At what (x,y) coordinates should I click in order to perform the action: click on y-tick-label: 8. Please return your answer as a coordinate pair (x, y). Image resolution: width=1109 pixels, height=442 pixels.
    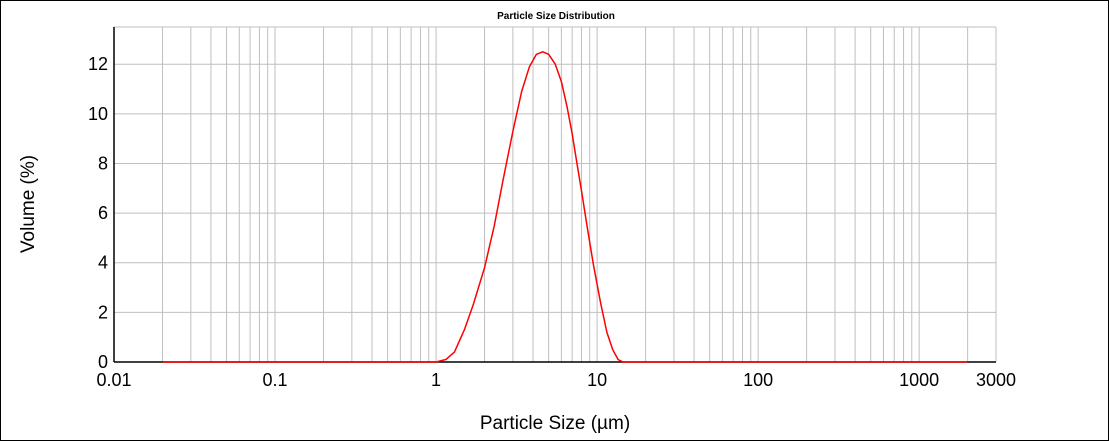
    Looking at the image, I should click on (103, 163).